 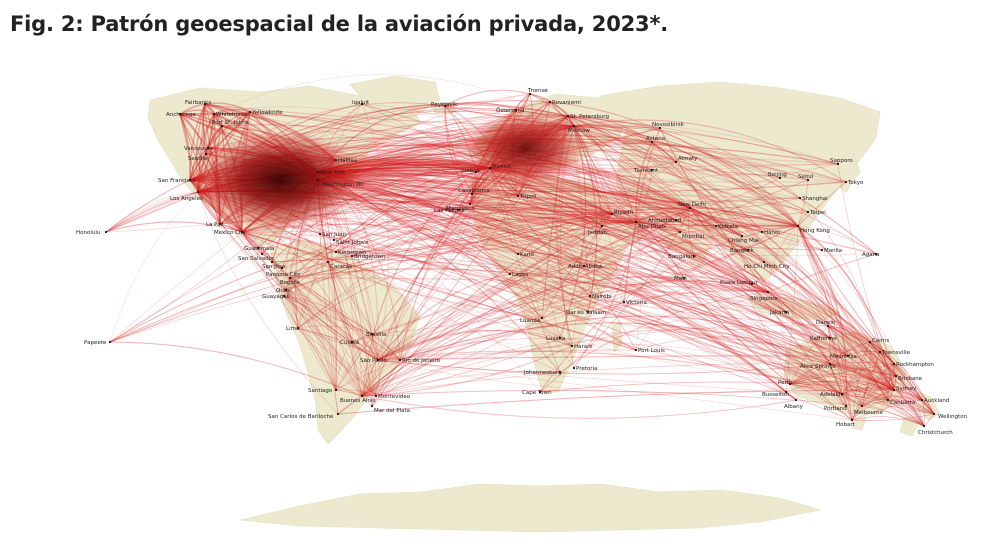 What do you see at coordinates (528, 197) in the screenshot?
I see `city-label-tripoli: Tripoli` at bounding box center [528, 197].